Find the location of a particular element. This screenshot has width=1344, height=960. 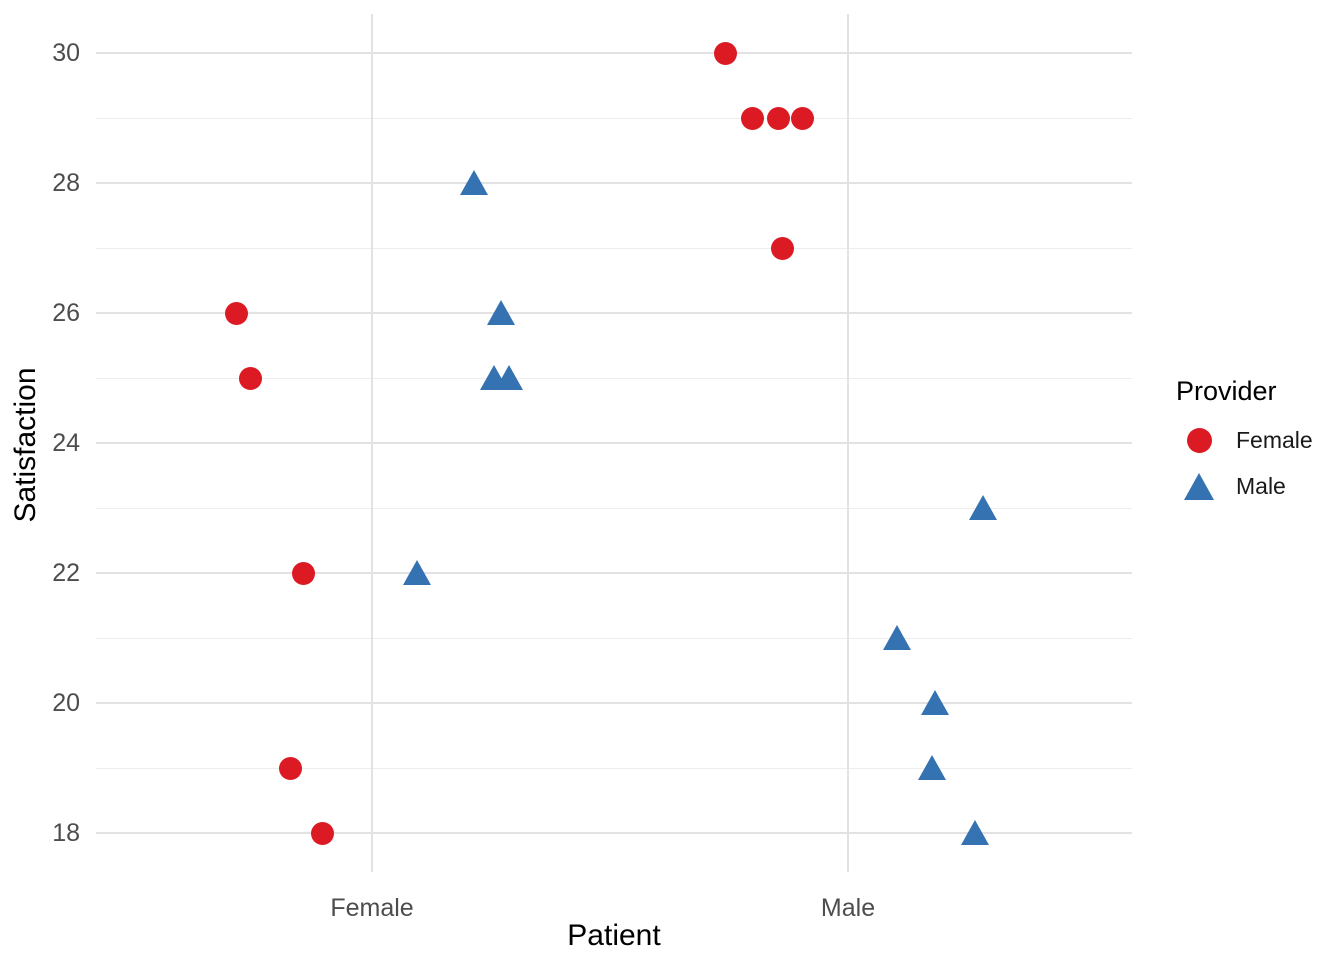

legend: Provider Female Male is located at coordinates (1260, 445).